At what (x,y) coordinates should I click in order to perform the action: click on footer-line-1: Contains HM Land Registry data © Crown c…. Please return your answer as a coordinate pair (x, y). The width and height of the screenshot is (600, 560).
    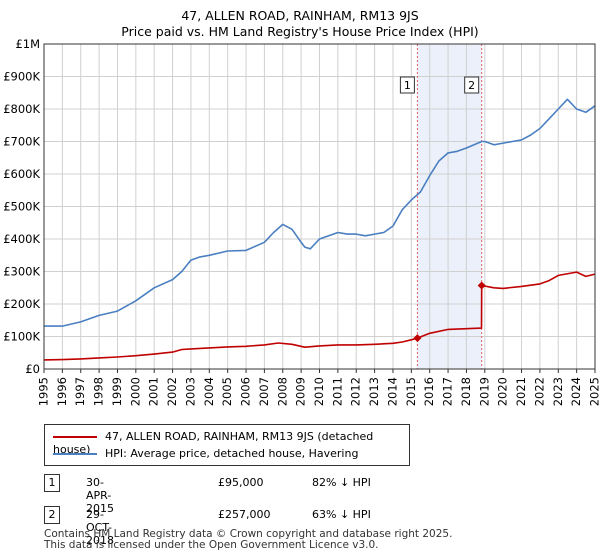
    Looking at the image, I should click on (248, 534).